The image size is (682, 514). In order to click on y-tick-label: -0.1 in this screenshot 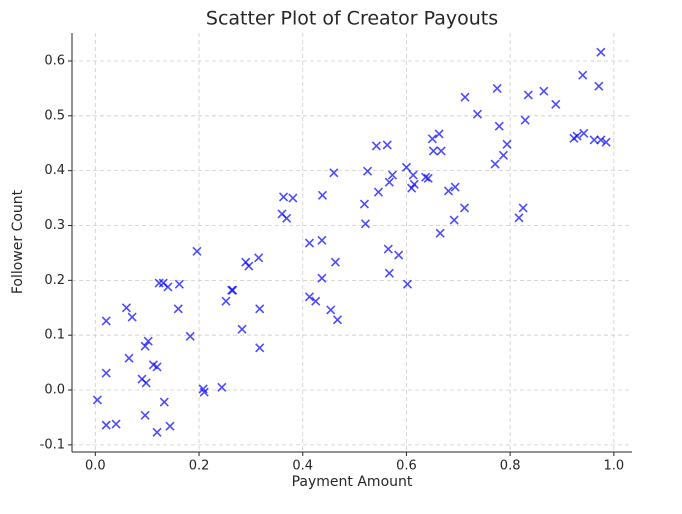, I will do `click(52, 444)`.